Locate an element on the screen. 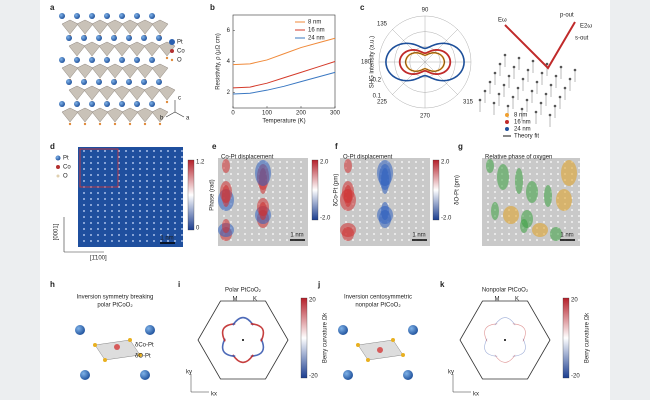 This screenshot has height=400, width=650. panel-title: Inversion symmetry breaking is located at coordinates (115, 298).